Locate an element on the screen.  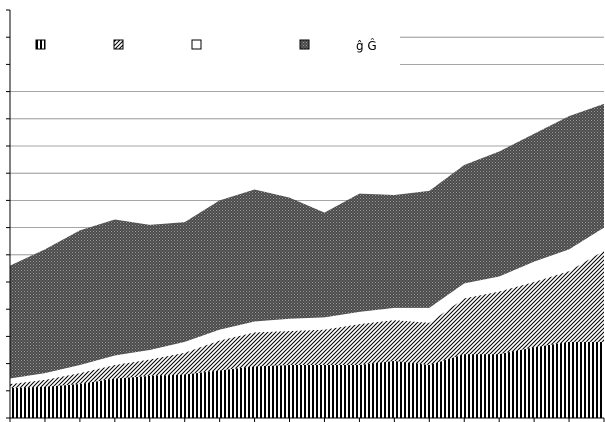
legend-swatch-diagonal-hatch is located at coordinates (118, 44).